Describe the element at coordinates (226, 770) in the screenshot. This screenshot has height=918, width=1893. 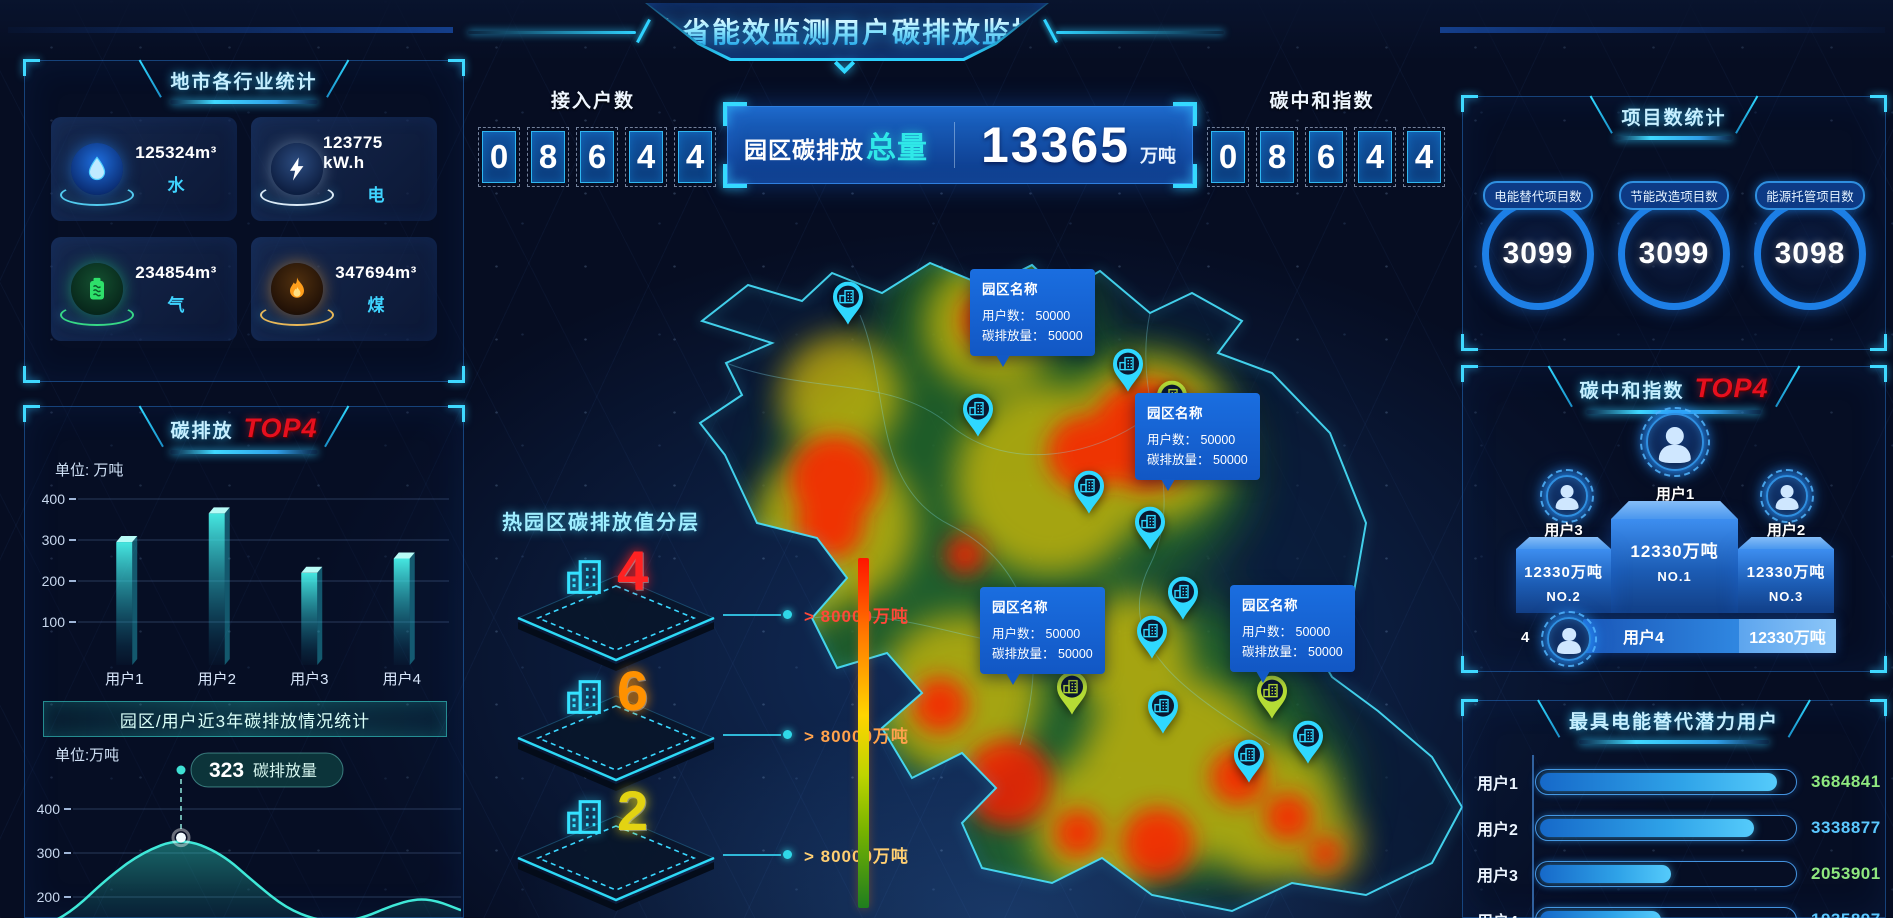
I see `svg-text: 323` at that location.